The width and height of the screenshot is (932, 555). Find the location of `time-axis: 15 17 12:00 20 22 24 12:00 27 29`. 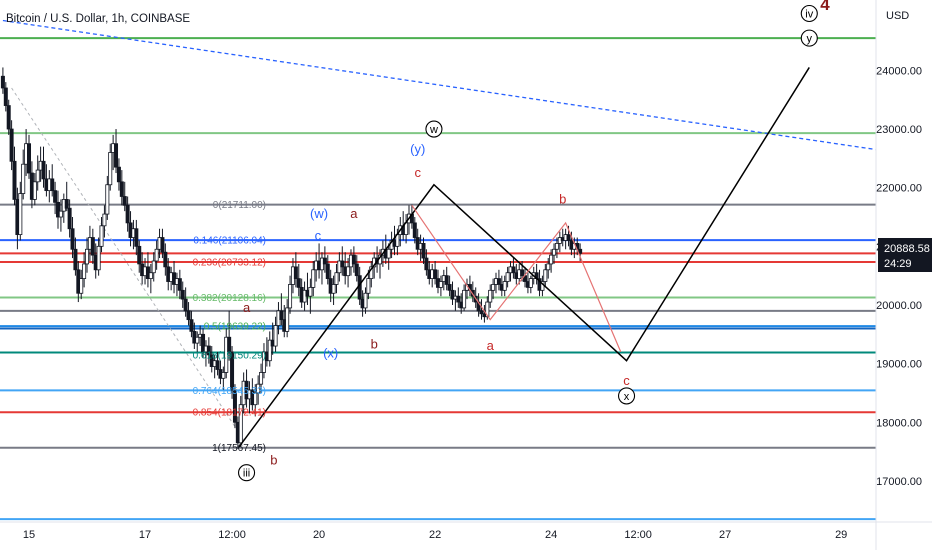

time-axis: 15 17 12:00 20 22 24 12:00 27 29 is located at coordinates (435, 535).